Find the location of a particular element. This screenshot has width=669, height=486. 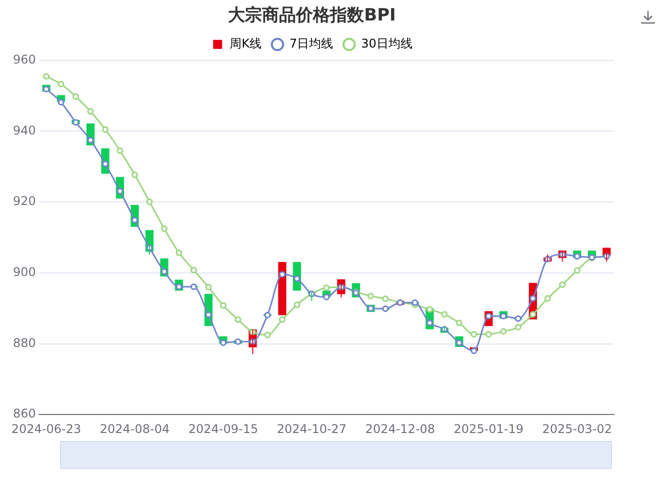

legend-label: 30日均线 is located at coordinates (386, 43).